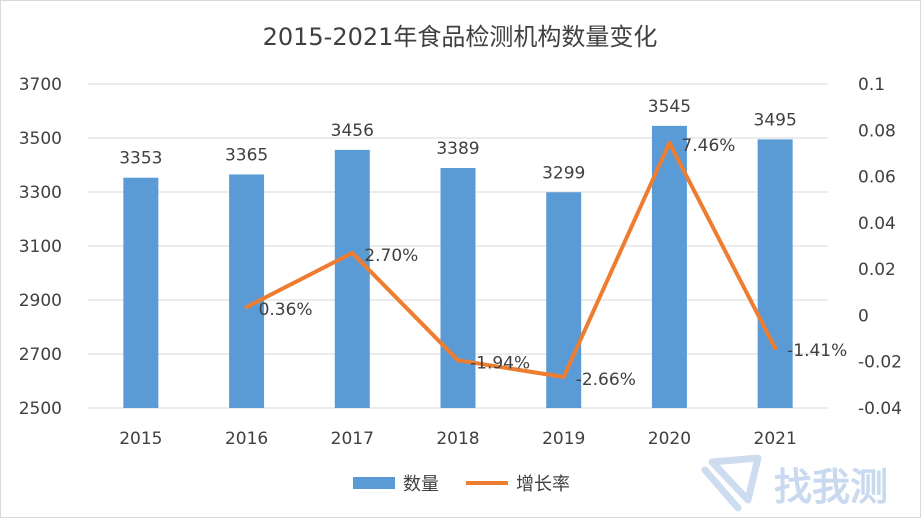 Image resolution: width=921 pixels, height=518 pixels. What do you see at coordinates (775, 273) in the screenshot?
I see `bar-2021` at bounding box center [775, 273].